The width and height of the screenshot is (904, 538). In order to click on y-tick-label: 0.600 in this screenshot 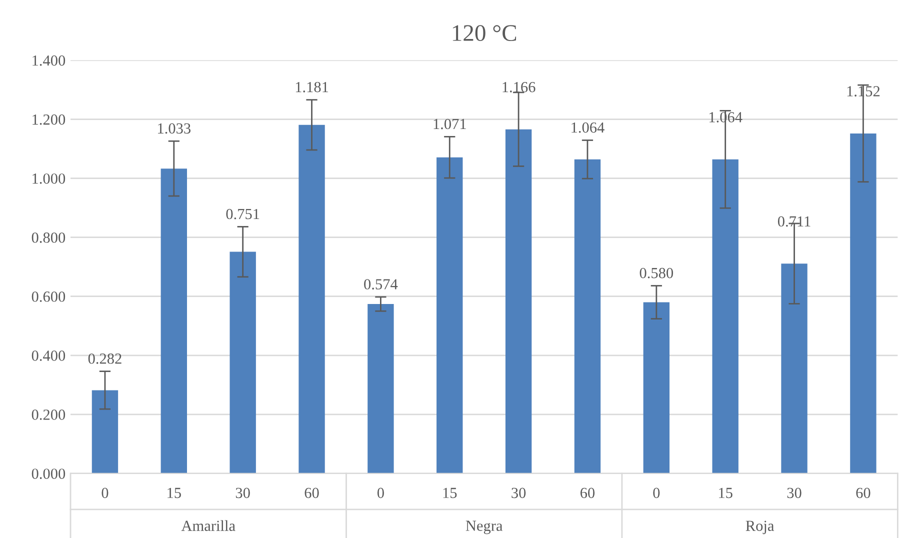, I will do `click(49, 297)`.